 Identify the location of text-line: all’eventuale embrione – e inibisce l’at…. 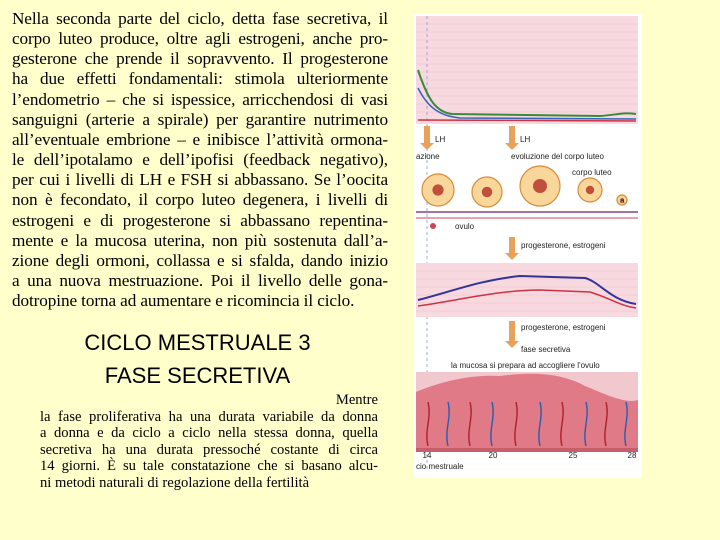
(200, 139).